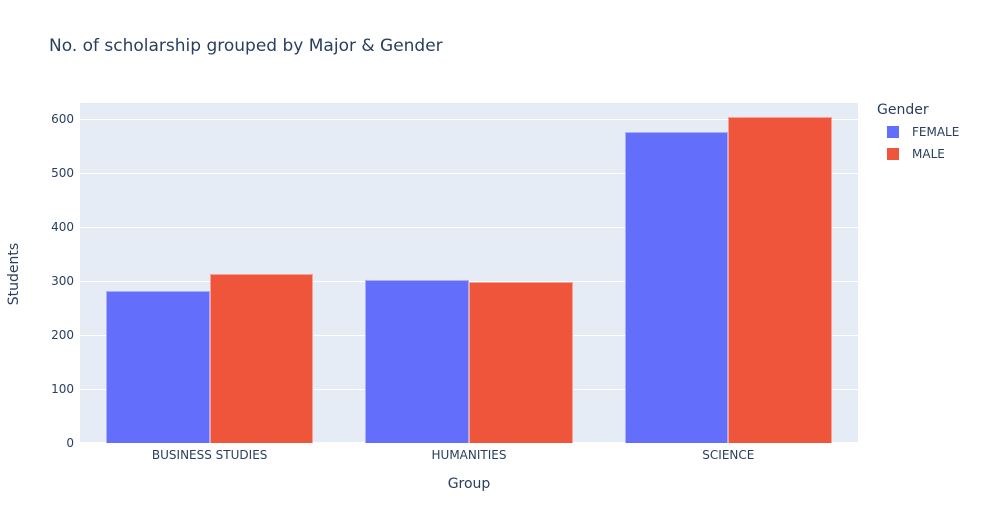  I want to click on y-tick-label: 400, so click(62, 227).